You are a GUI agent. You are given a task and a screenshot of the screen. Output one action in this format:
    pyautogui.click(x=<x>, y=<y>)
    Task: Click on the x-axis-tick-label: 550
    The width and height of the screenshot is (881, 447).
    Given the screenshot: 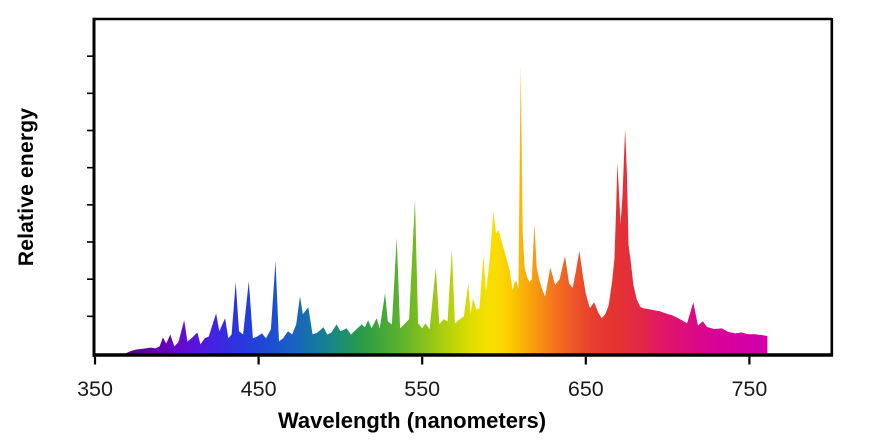 What is the action you would take?
    pyautogui.click(x=422, y=389)
    